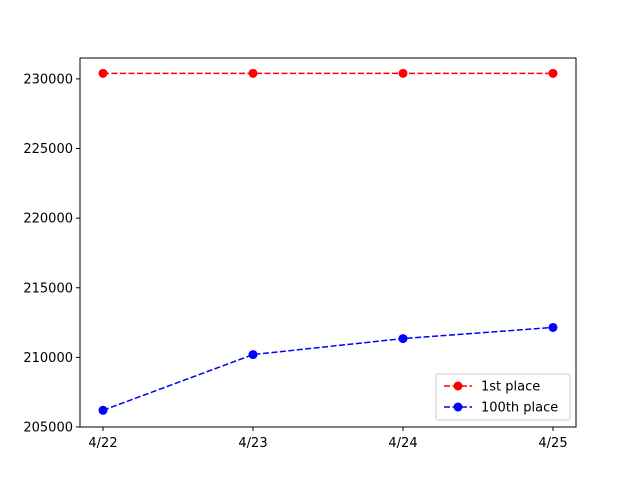 The image size is (640, 480). I want to click on x-tick-label: 4/22, so click(102, 443).